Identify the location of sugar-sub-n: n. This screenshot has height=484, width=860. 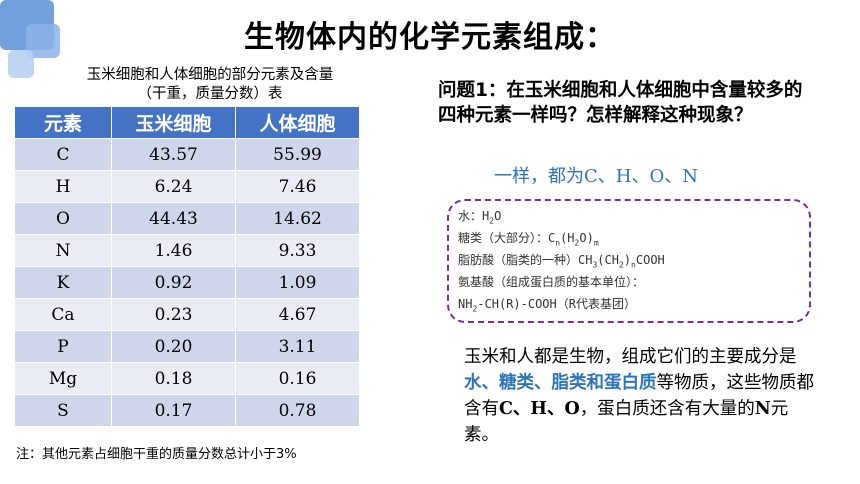
(558, 243).